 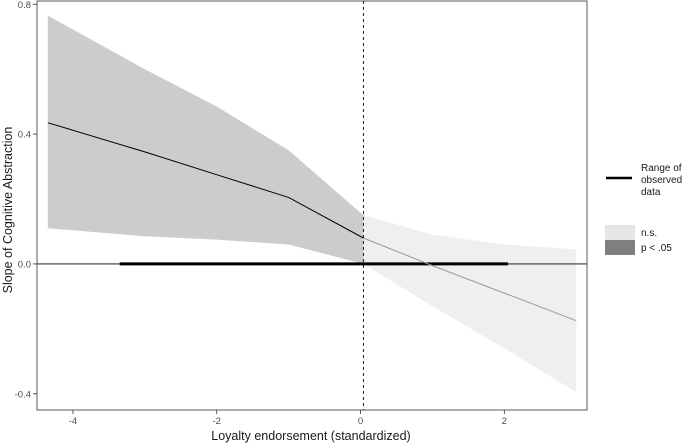 What do you see at coordinates (656, 248) in the screenshot?
I see `legend-sig-label: p < .05` at bounding box center [656, 248].